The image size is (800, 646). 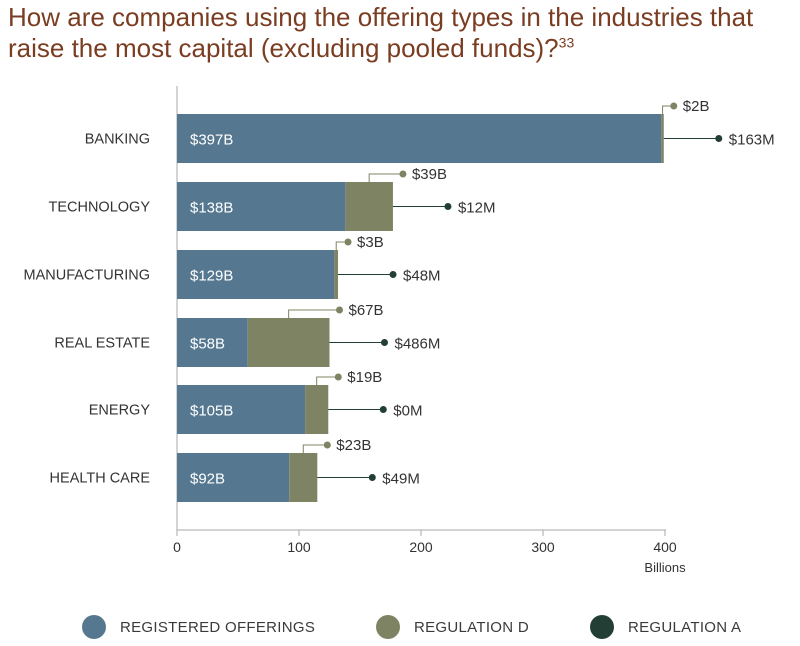 What do you see at coordinates (348, 242) in the screenshot?
I see `callout-dot-regd-manufacturing` at bounding box center [348, 242].